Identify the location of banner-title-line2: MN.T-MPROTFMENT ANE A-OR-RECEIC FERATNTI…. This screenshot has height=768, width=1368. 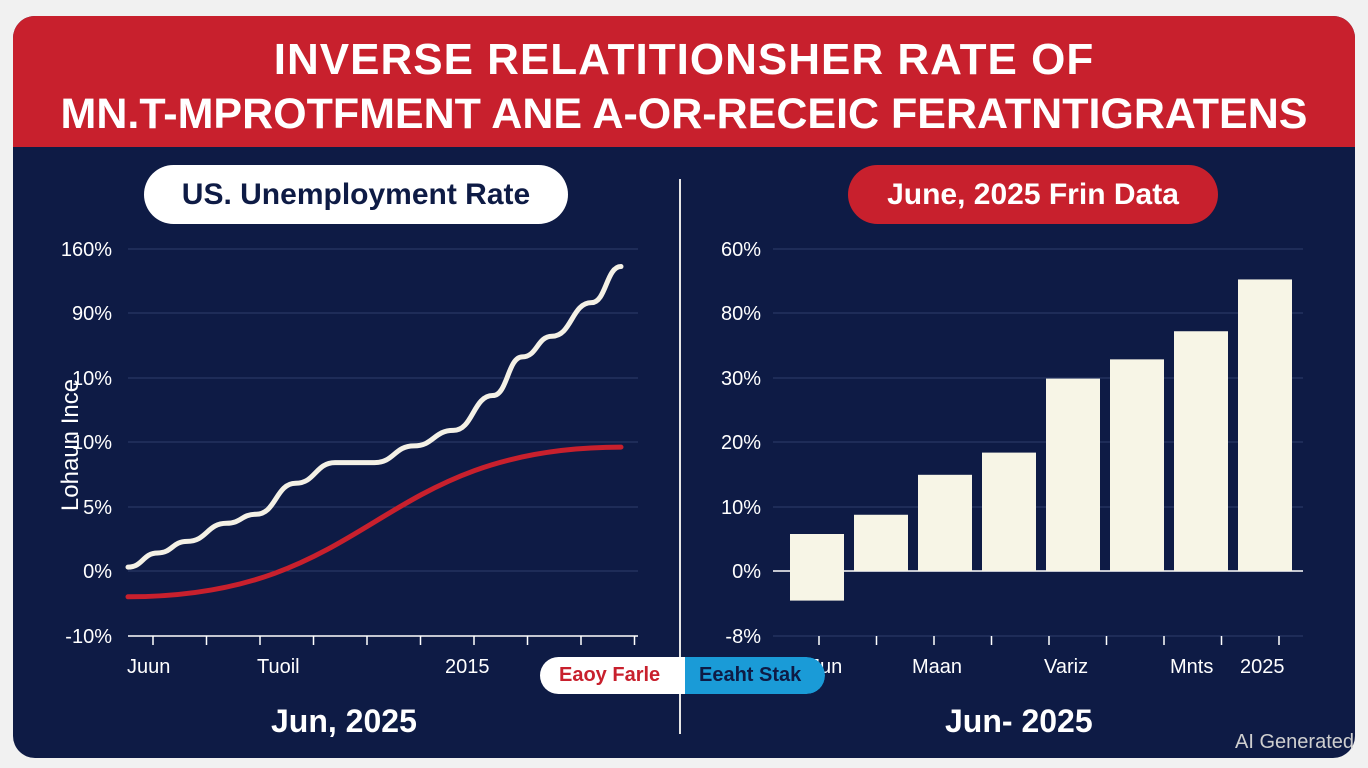
(684, 114).